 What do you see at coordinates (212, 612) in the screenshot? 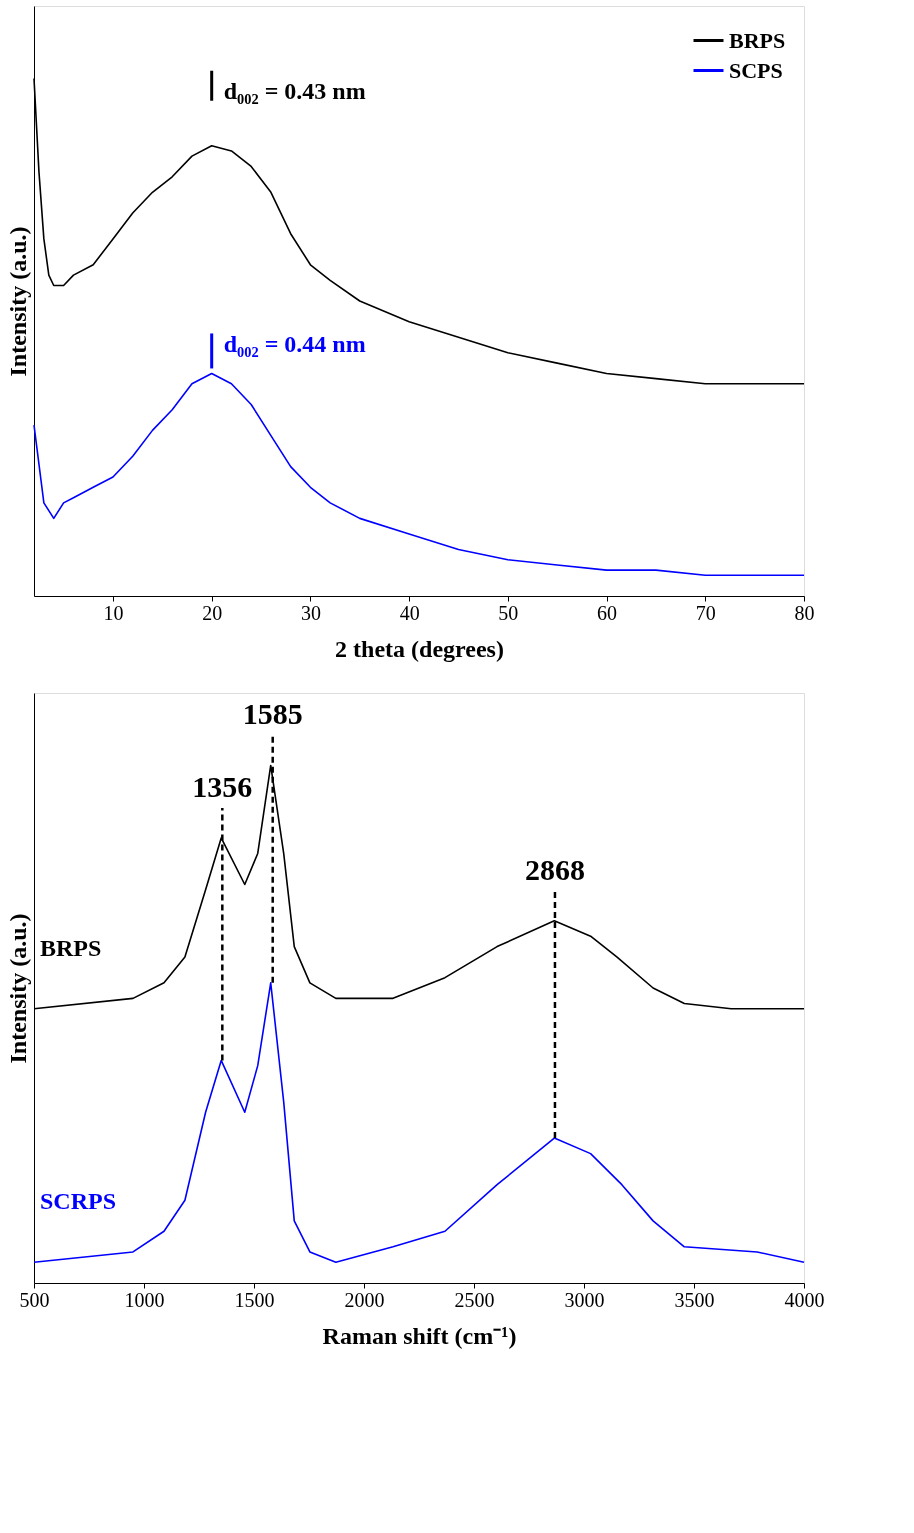
I see `x-tick-label: 20` at bounding box center [212, 612].